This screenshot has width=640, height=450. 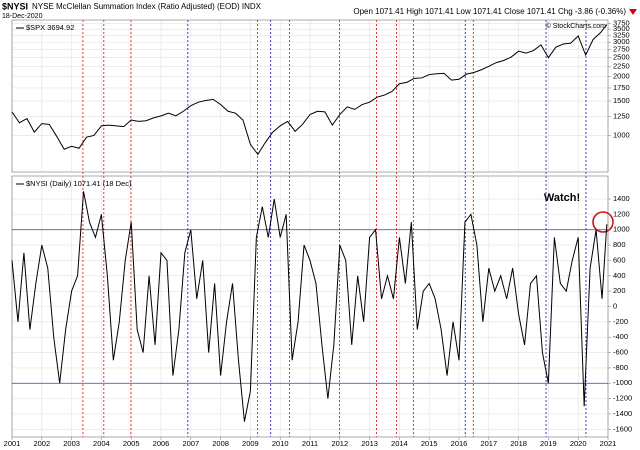 I want to click on x-tick-label: 2021, so click(x=608, y=443).